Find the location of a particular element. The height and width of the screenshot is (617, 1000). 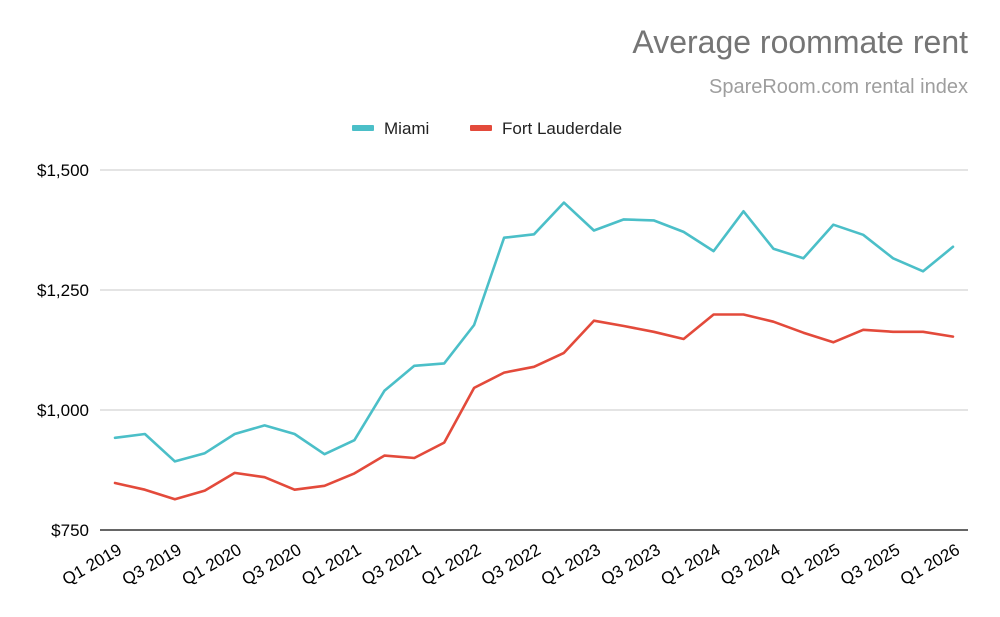

x-tick-label: Q3 2025 is located at coordinates (870, 564).